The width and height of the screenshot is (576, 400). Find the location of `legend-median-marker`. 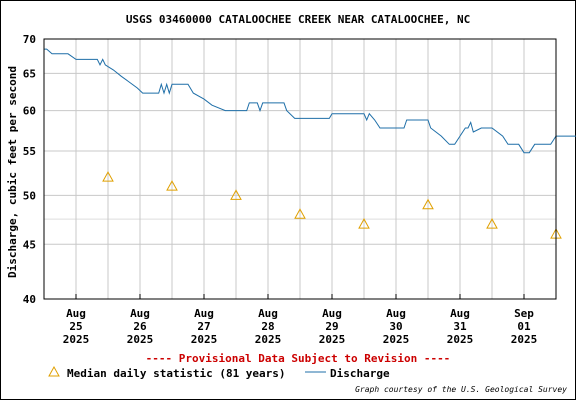

legend-median-marker is located at coordinates (54, 371).